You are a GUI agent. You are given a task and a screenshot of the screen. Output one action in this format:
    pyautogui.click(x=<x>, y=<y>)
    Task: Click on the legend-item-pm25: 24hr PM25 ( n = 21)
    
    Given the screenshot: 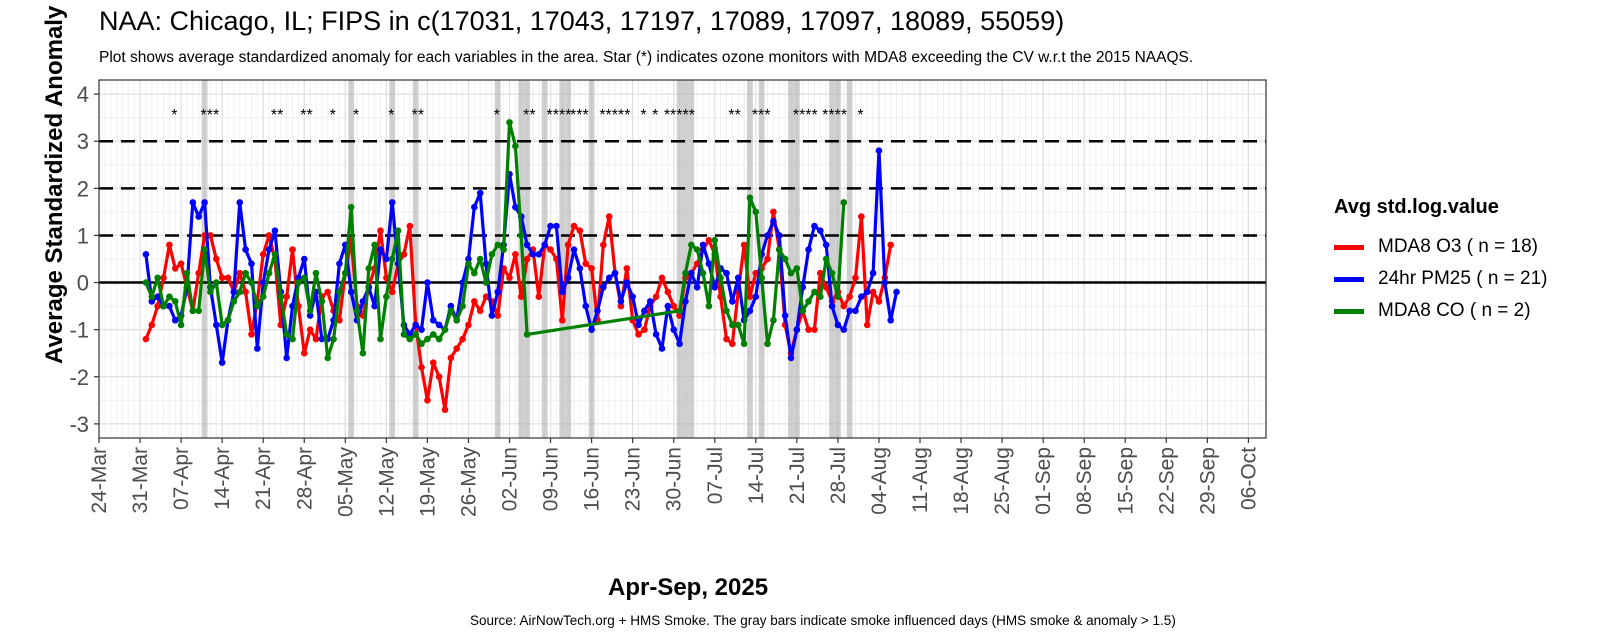 What is the action you would take?
    pyautogui.click(x=1441, y=279)
    